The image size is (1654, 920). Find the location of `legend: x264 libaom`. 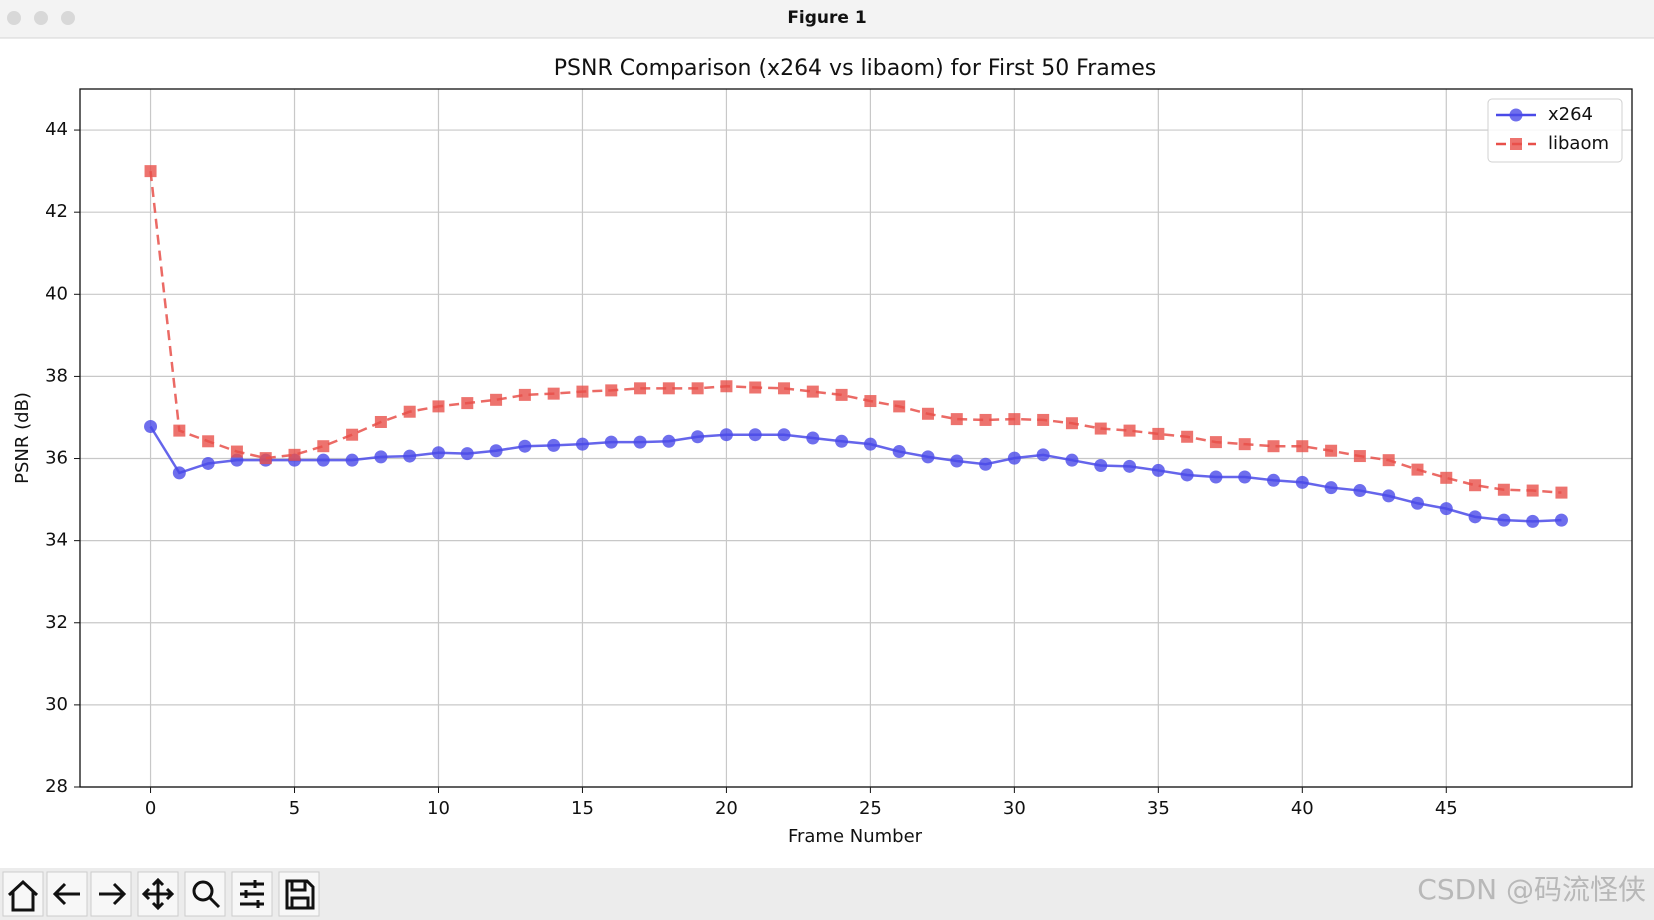

legend: x264 libaom is located at coordinates (1555, 130).